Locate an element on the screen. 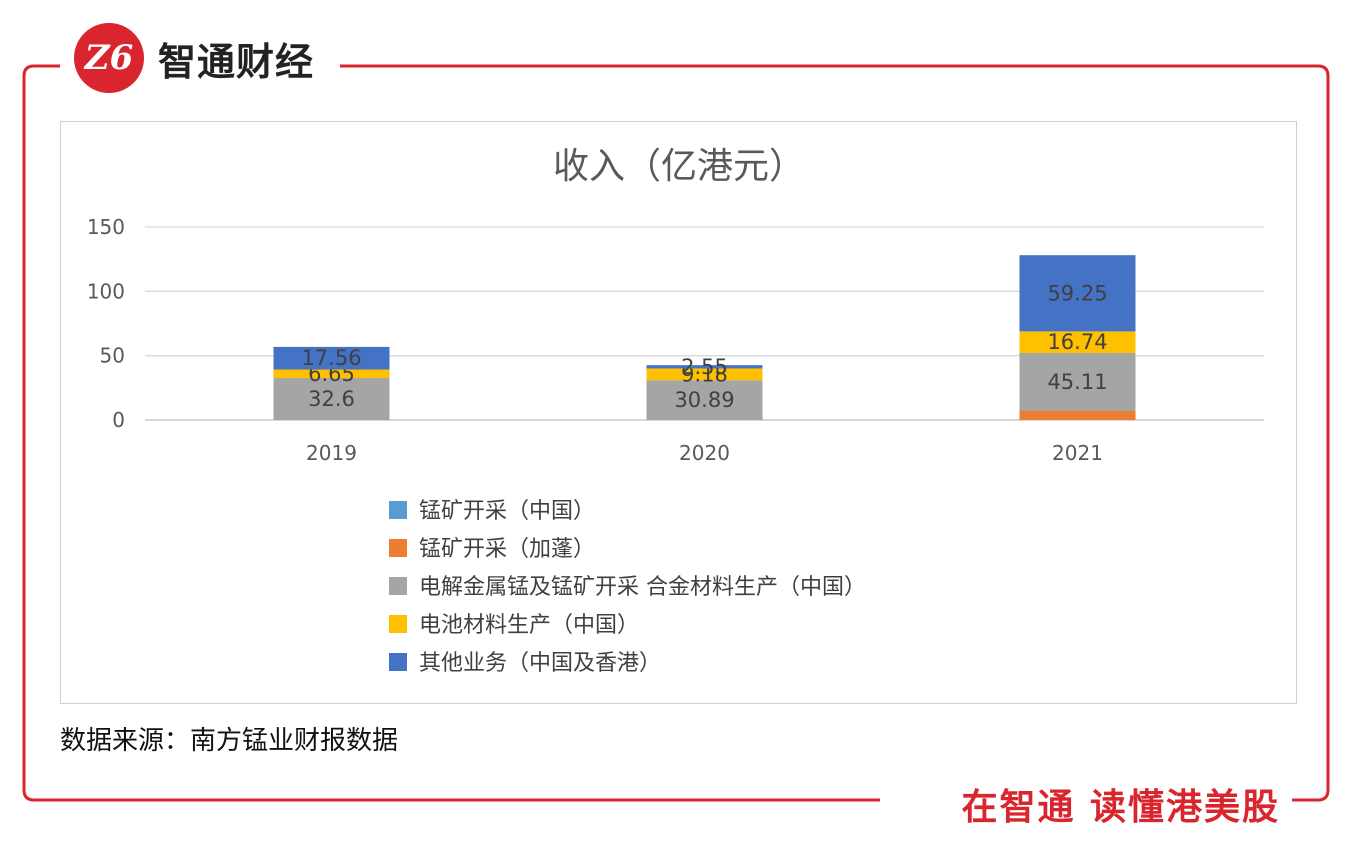 The width and height of the screenshot is (1362, 848). x-tick-label: 2019 is located at coordinates (331, 453).